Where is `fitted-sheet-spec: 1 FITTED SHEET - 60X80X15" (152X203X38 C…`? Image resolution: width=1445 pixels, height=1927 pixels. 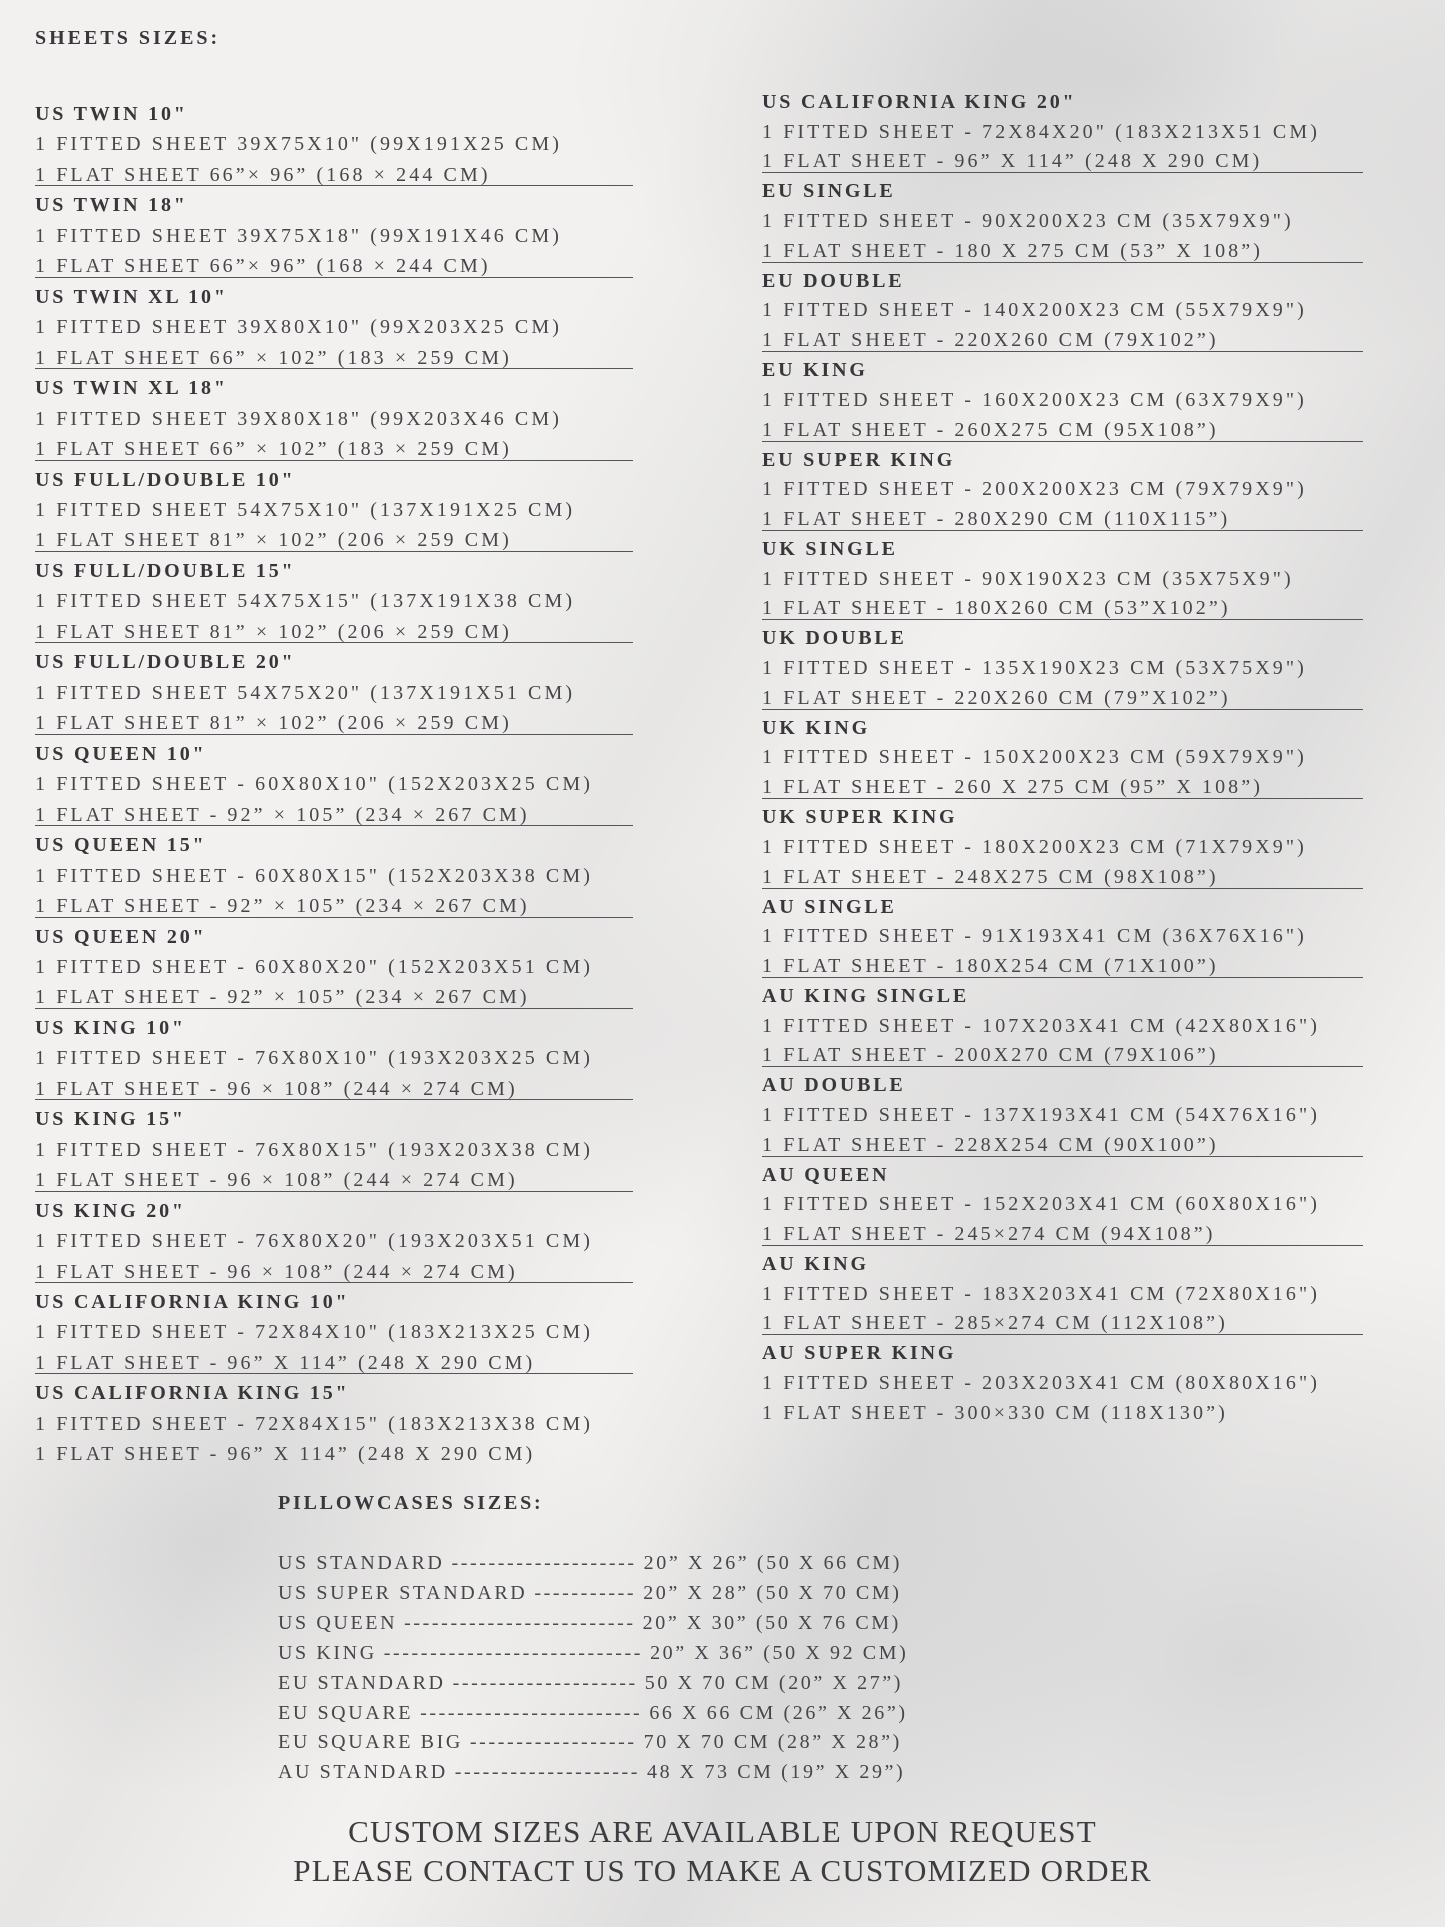
fitted-sheet-spec: 1 FITTED SHEET - 60X80X15" (152X203X38 C… is located at coordinates (314, 875).